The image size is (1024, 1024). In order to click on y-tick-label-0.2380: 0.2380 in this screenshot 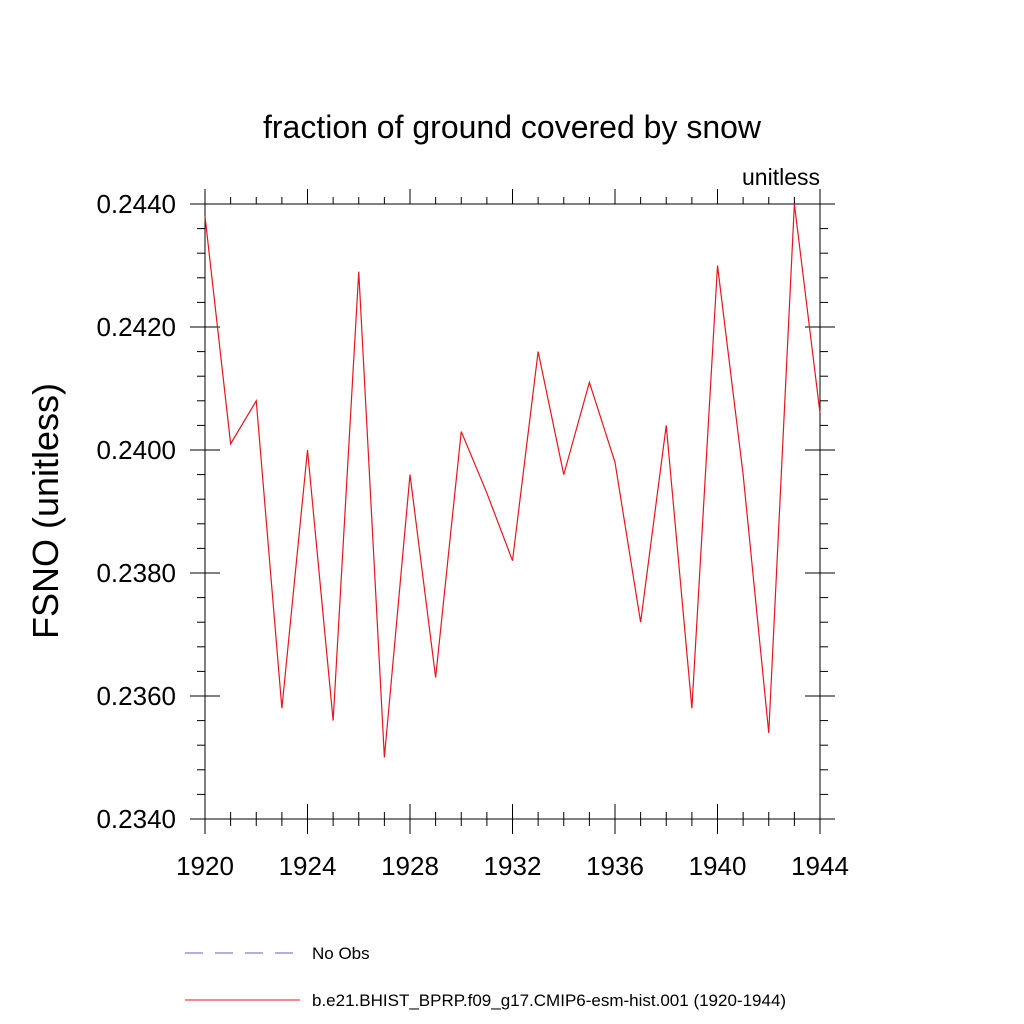, I will do `click(136, 573)`.